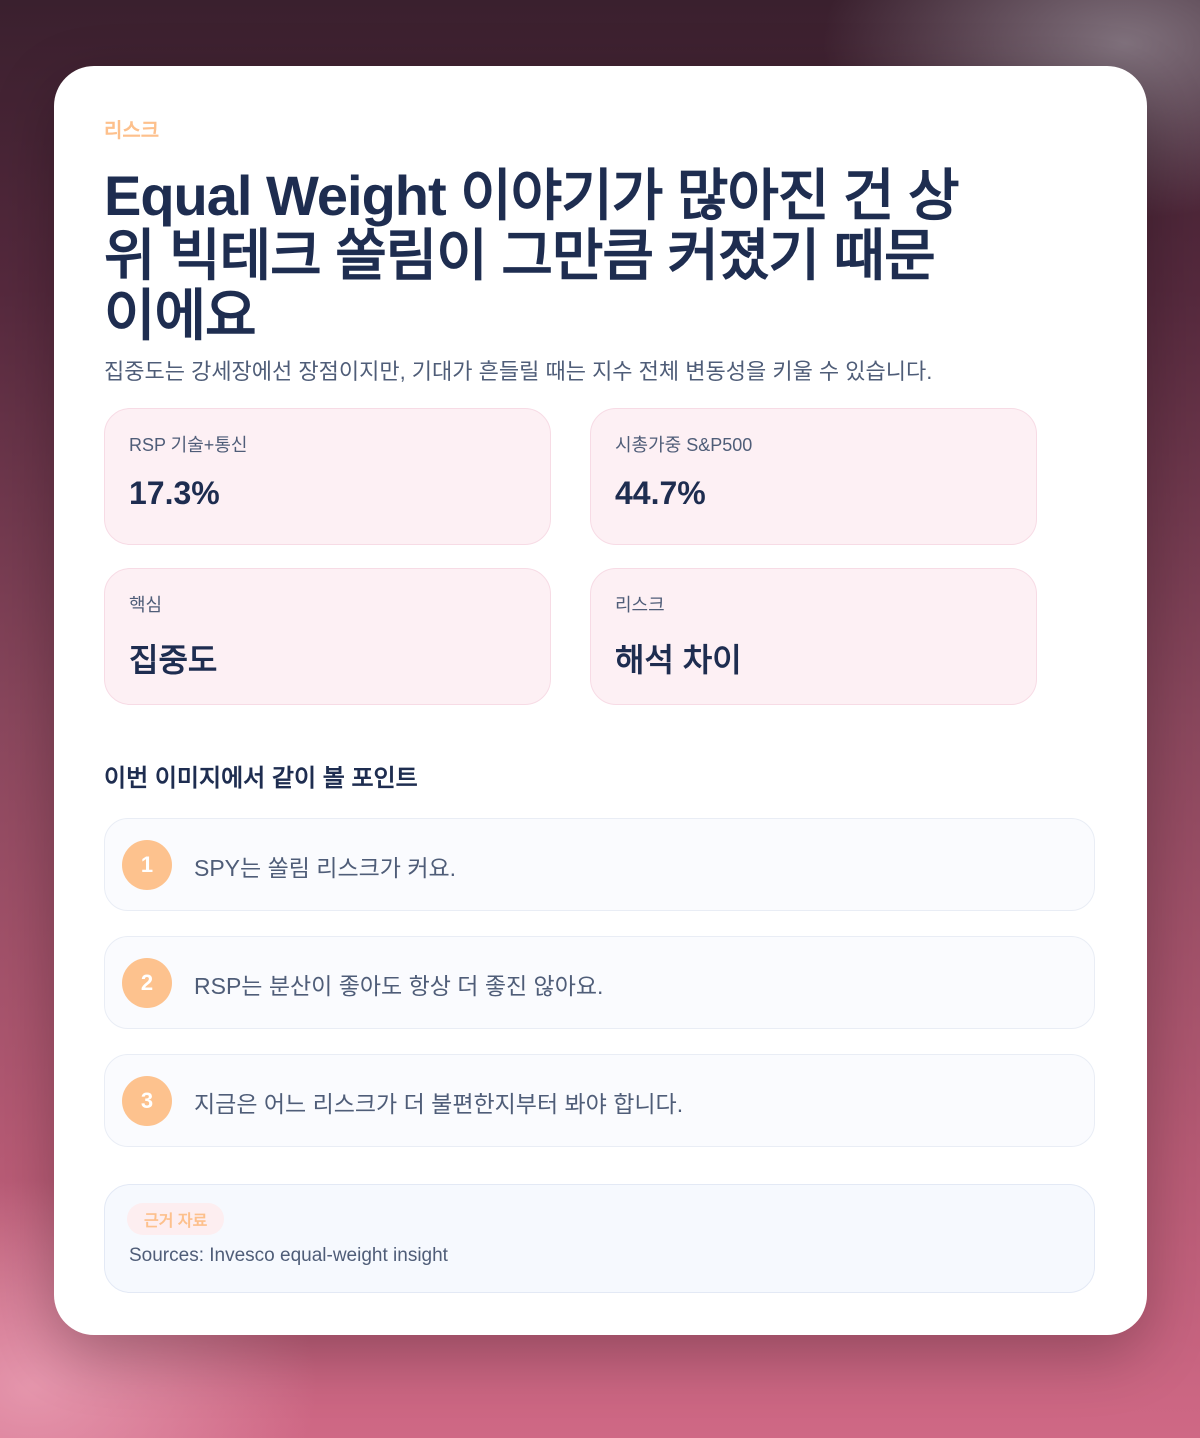 Image resolution: width=1200 pixels, height=1438 pixels. I want to click on list-item: 2 RSP는 분산이 좋아도 항상 더 좋진 않아요., so click(599, 982).